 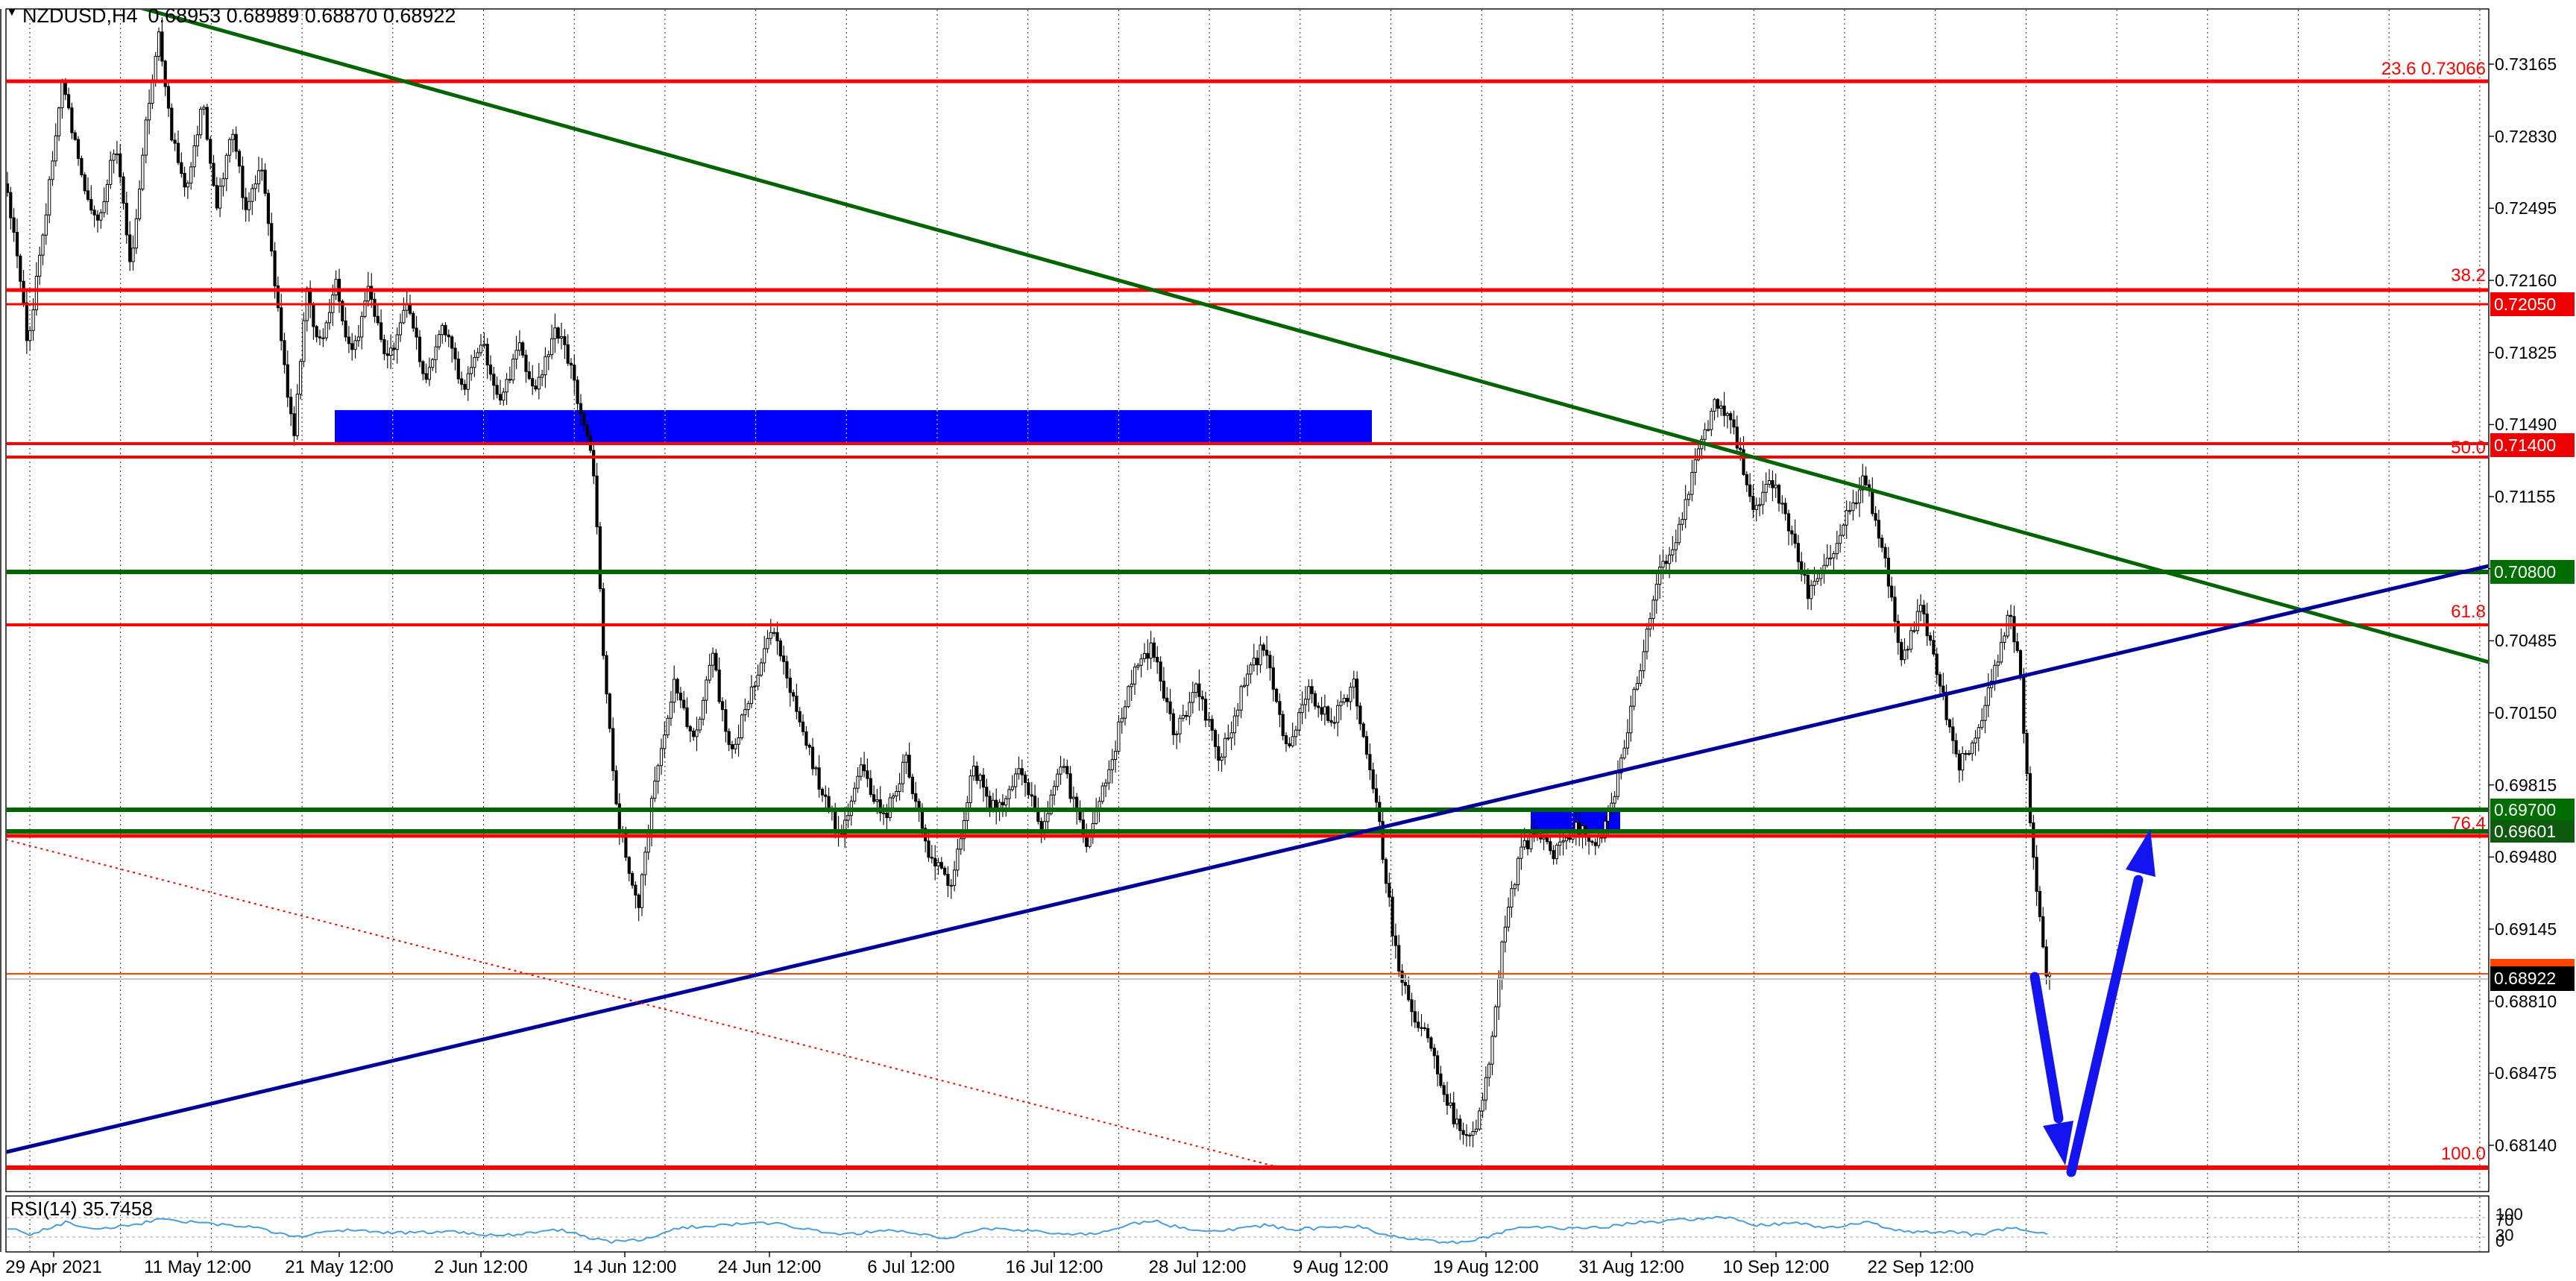 I want to click on price-axis-label: 0.72495, so click(x=2526, y=208).